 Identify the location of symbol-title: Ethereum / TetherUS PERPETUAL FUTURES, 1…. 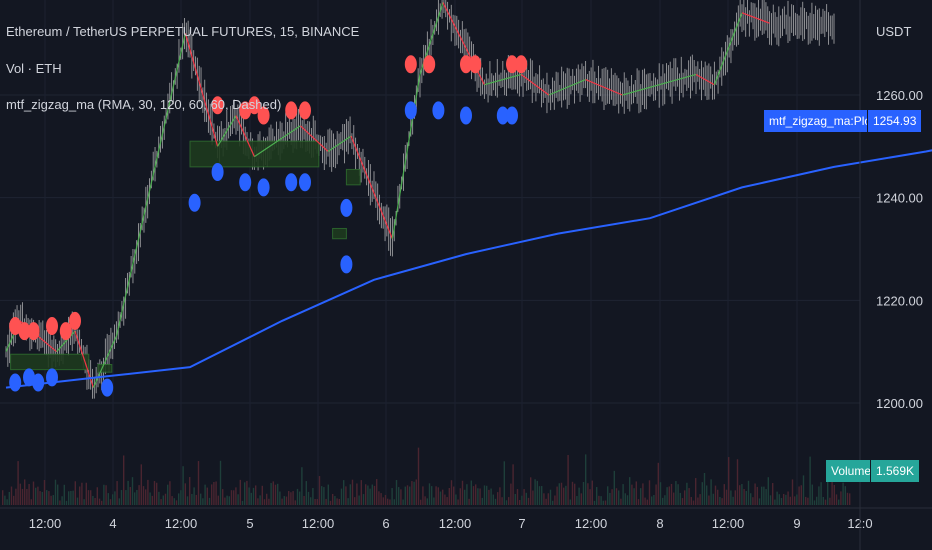
(183, 31).